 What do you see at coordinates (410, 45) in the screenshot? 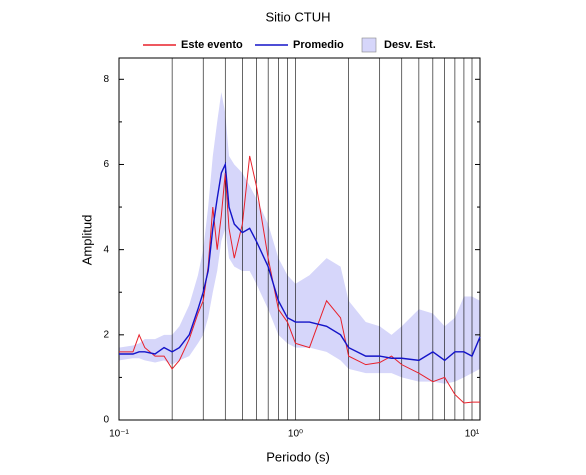
I see `legend-label: Desv. Est.` at bounding box center [410, 45].